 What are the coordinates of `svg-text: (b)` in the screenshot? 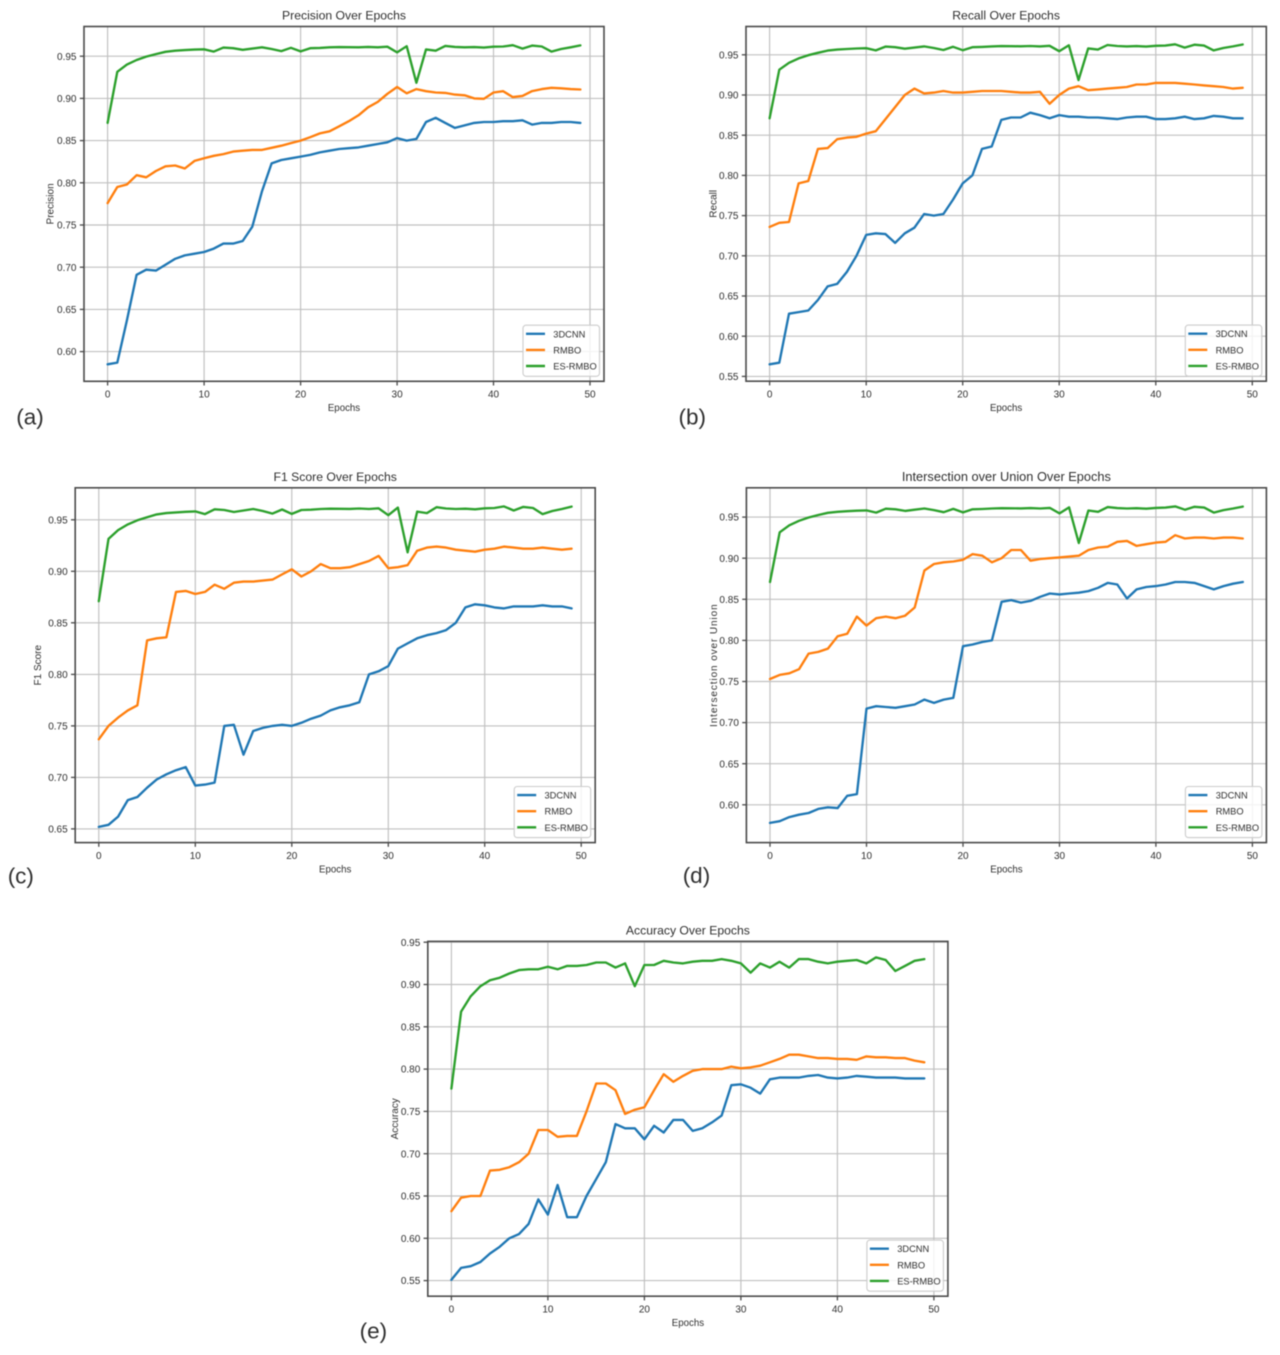 It's located at (693, 416).